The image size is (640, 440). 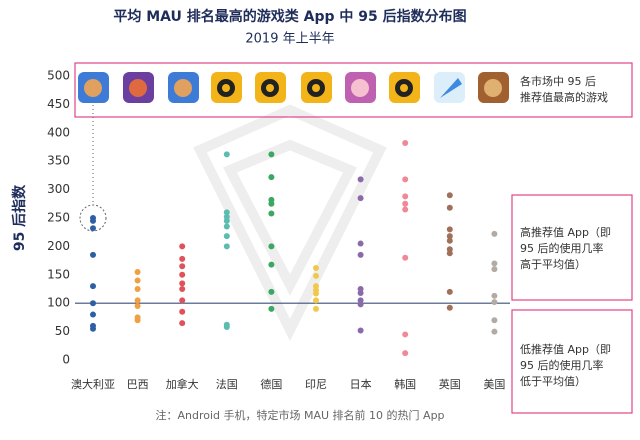 I want to click on x-tick-label: 澳大利亚, so click(x=93, y=384).